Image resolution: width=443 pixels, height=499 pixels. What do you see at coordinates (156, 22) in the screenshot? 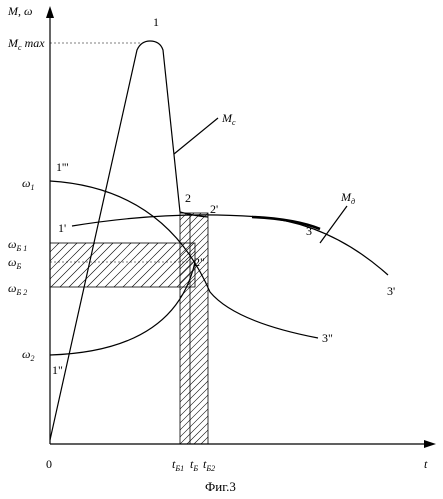
I see `point-1: 1` at bounding box center [156, 22].